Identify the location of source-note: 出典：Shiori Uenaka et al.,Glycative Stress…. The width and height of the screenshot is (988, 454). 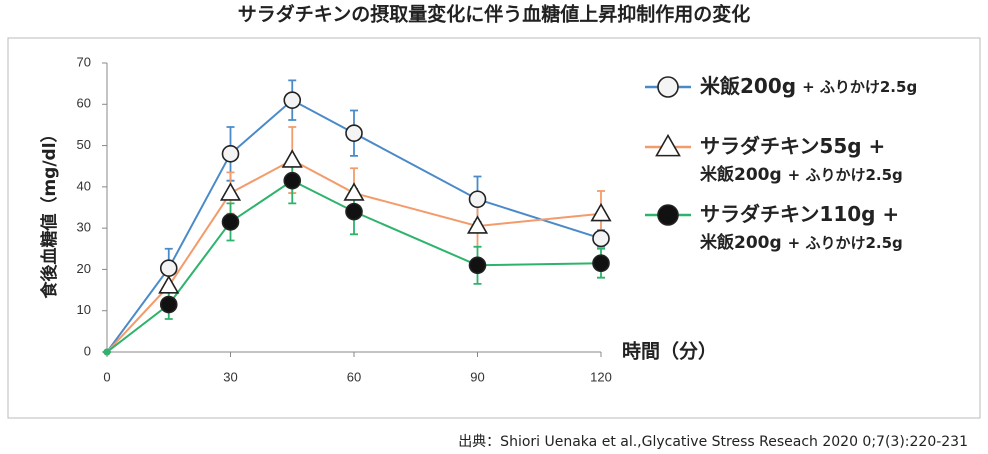
(713, 442).